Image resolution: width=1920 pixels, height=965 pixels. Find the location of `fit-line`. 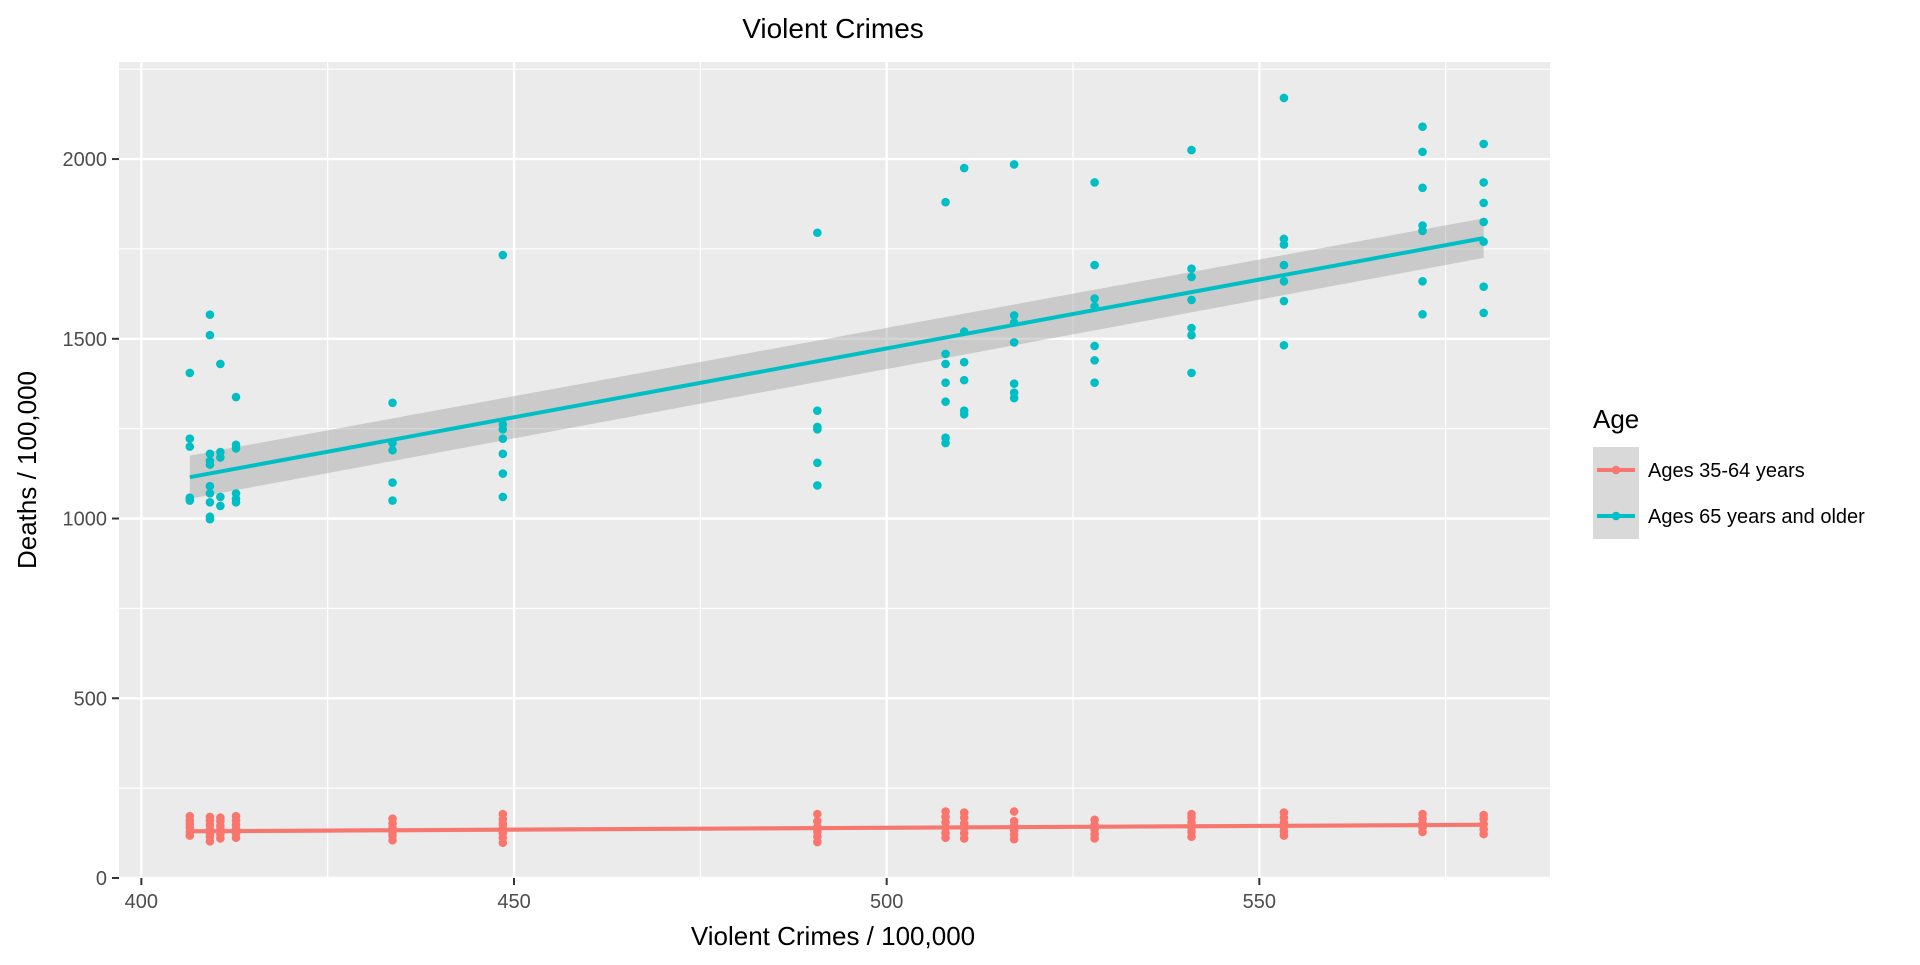

fit-line is located at coordinates (836, 828).